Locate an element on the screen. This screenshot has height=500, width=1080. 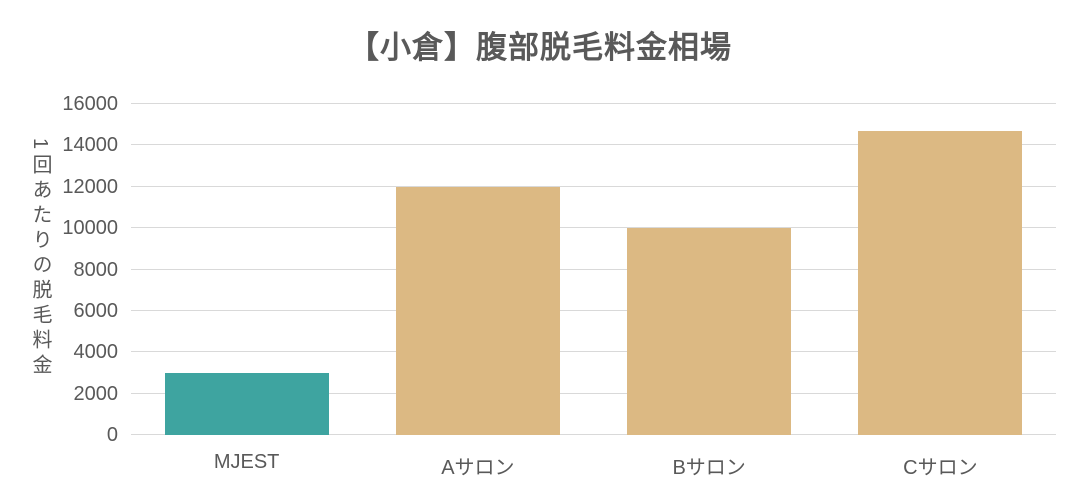
y-tick-label: 8000 is located at coordinates (96, 269).